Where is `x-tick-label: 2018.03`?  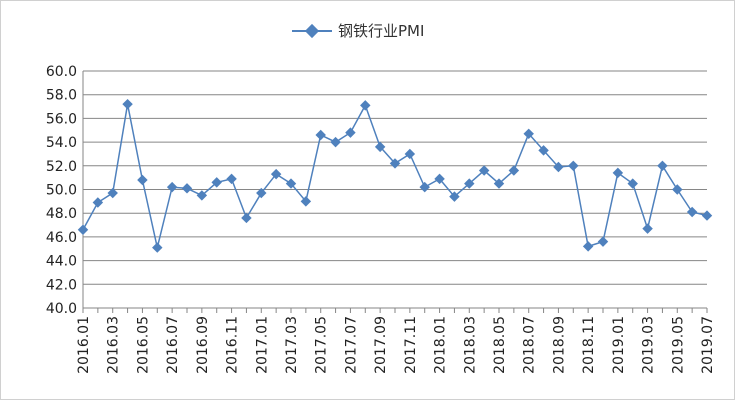 x-tick-label: 2018.03 is located at coordinates (470, 345).